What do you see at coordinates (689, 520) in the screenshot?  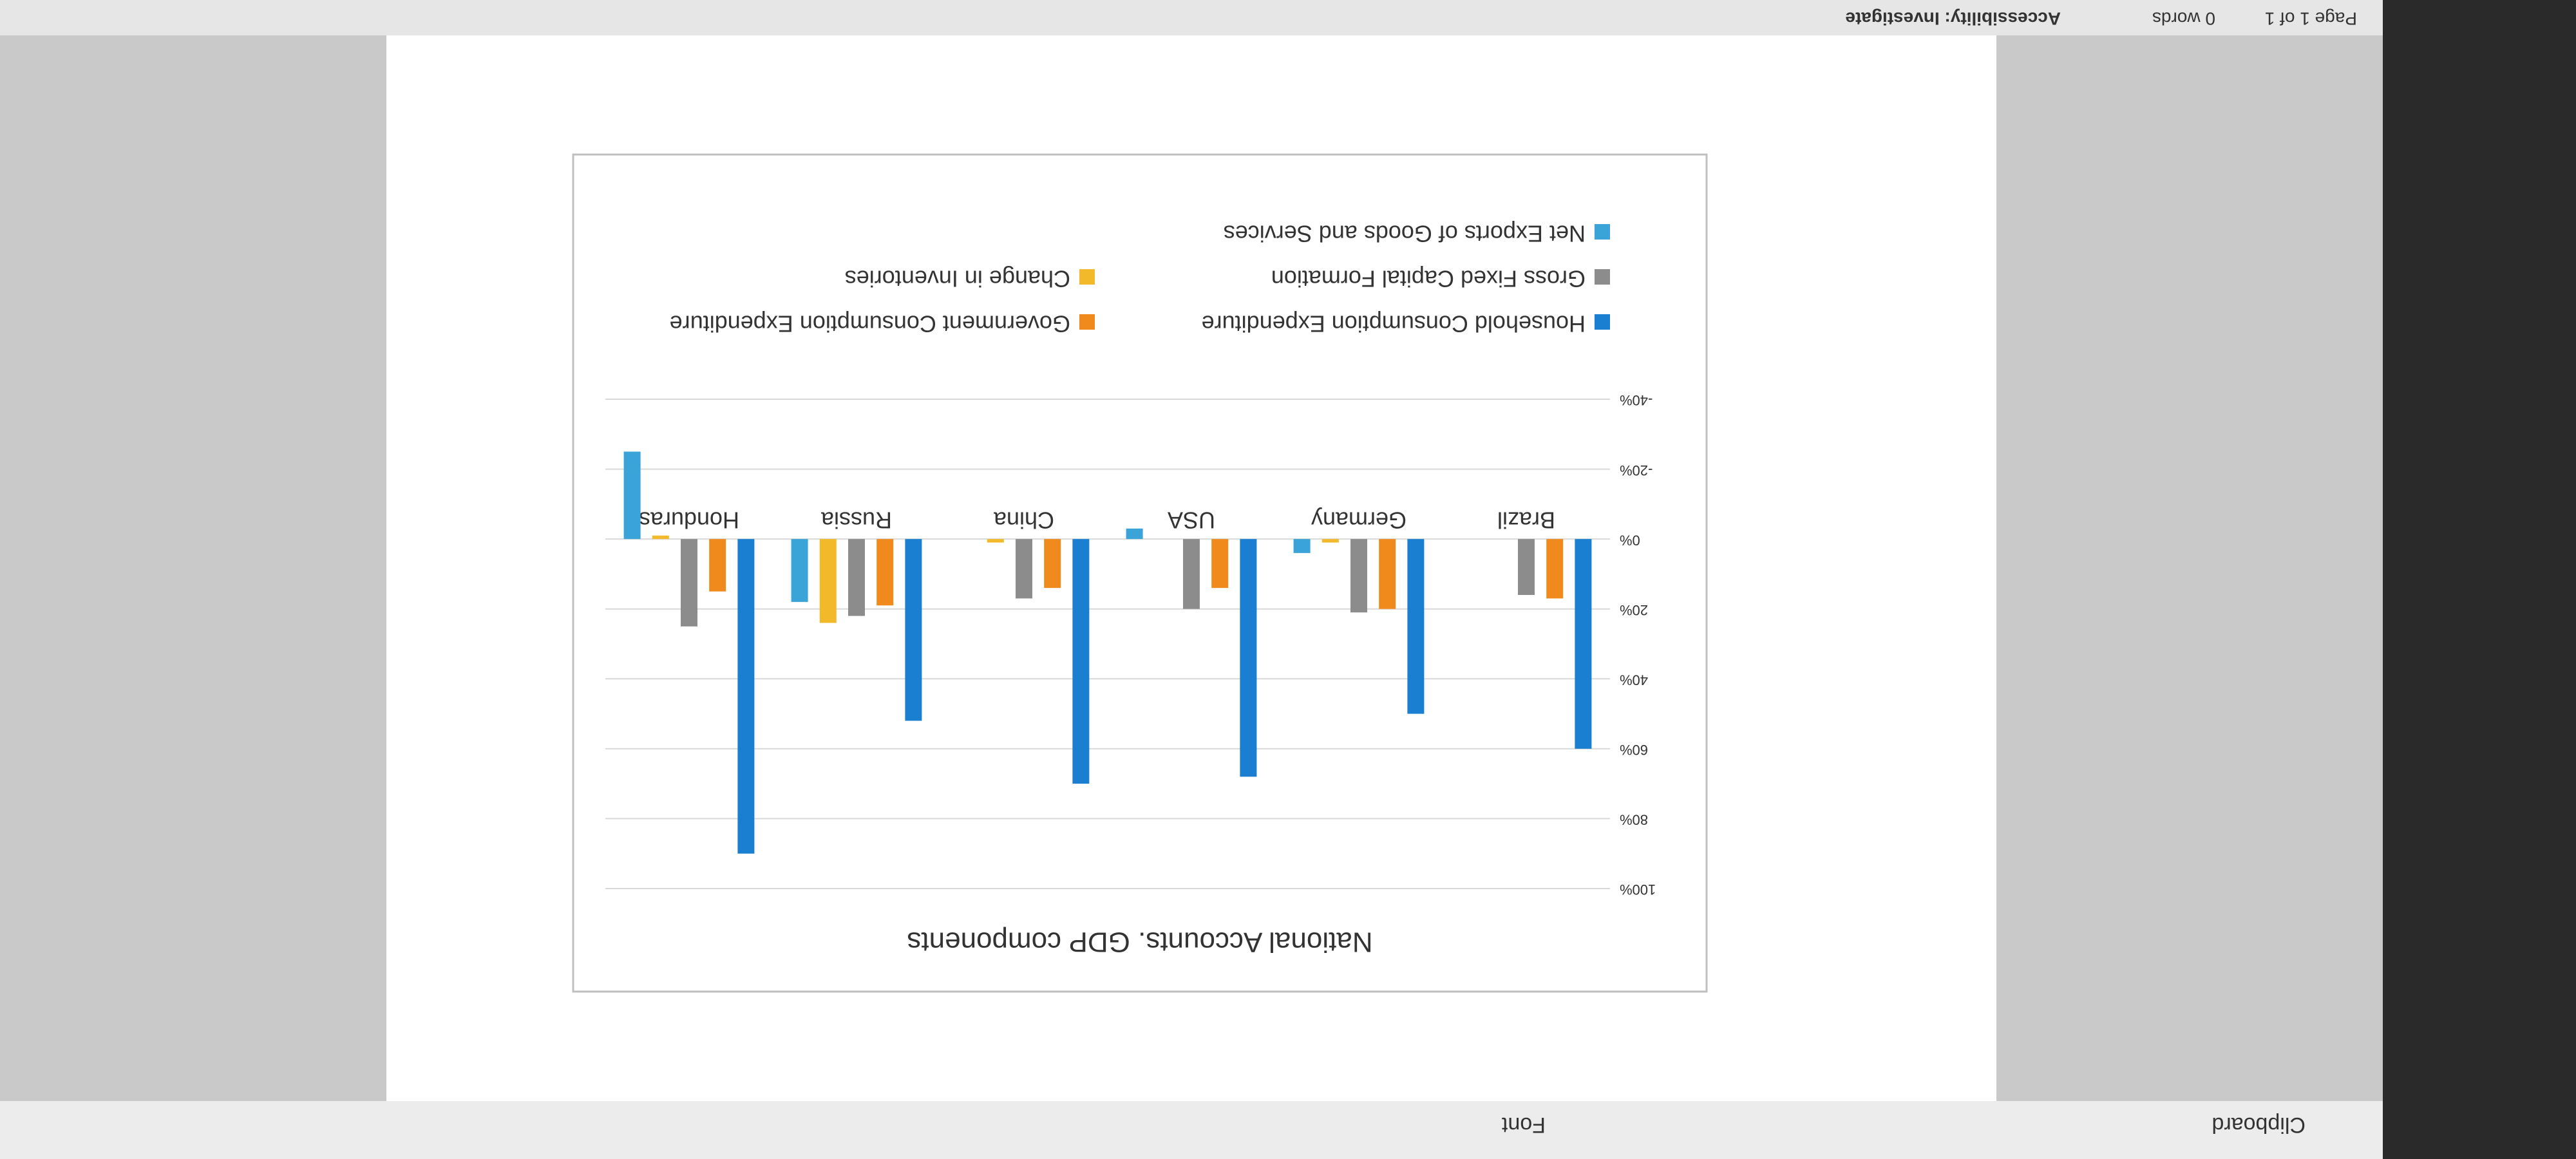 I see `x-tick-label: Honduras` at bounding box center [689, 520].